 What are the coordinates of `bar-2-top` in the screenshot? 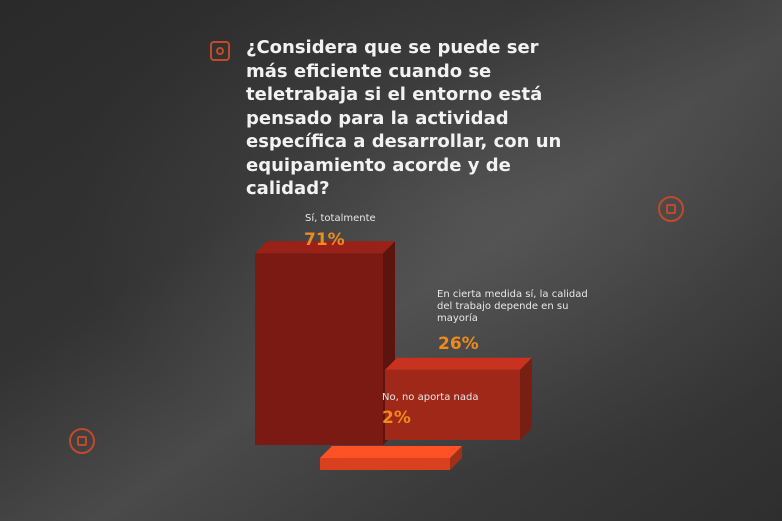 It's located at (458, 363).